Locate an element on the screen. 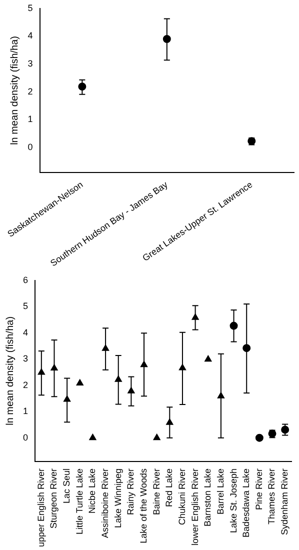 The height and width of the screenshot is (550, 299). x-tick-label: Chukuni River is located at coordinates (181, 496).